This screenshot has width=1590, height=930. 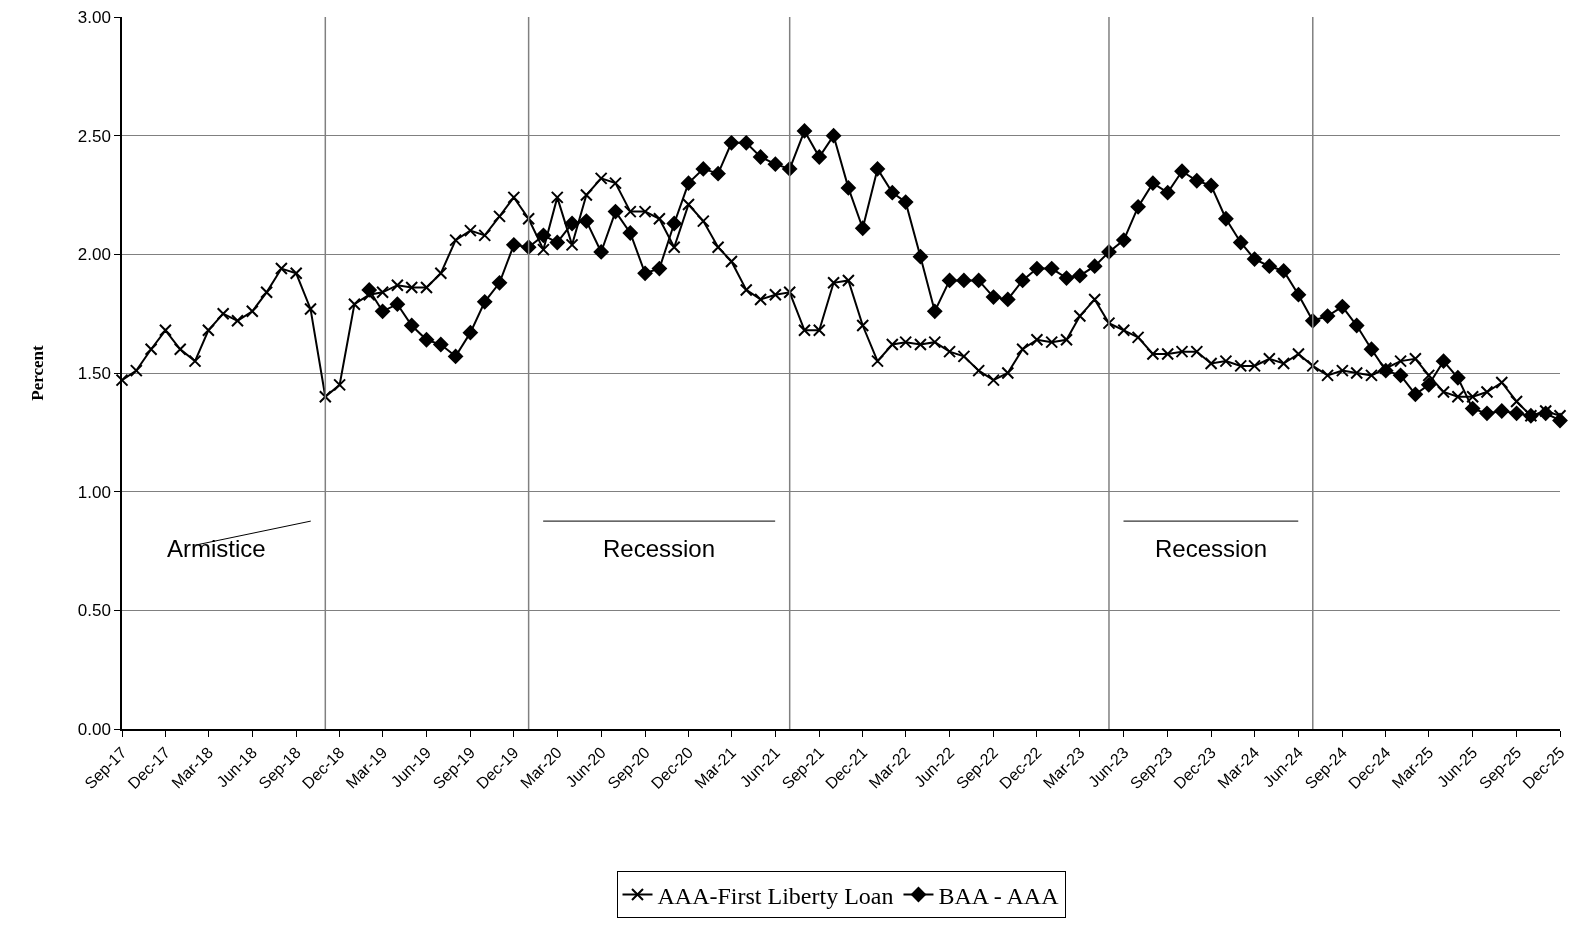 What do you see at coordinates (94, 136) in the screenshot?
I see `y-tick-label: 2.50` at bounding box center [94, 136].